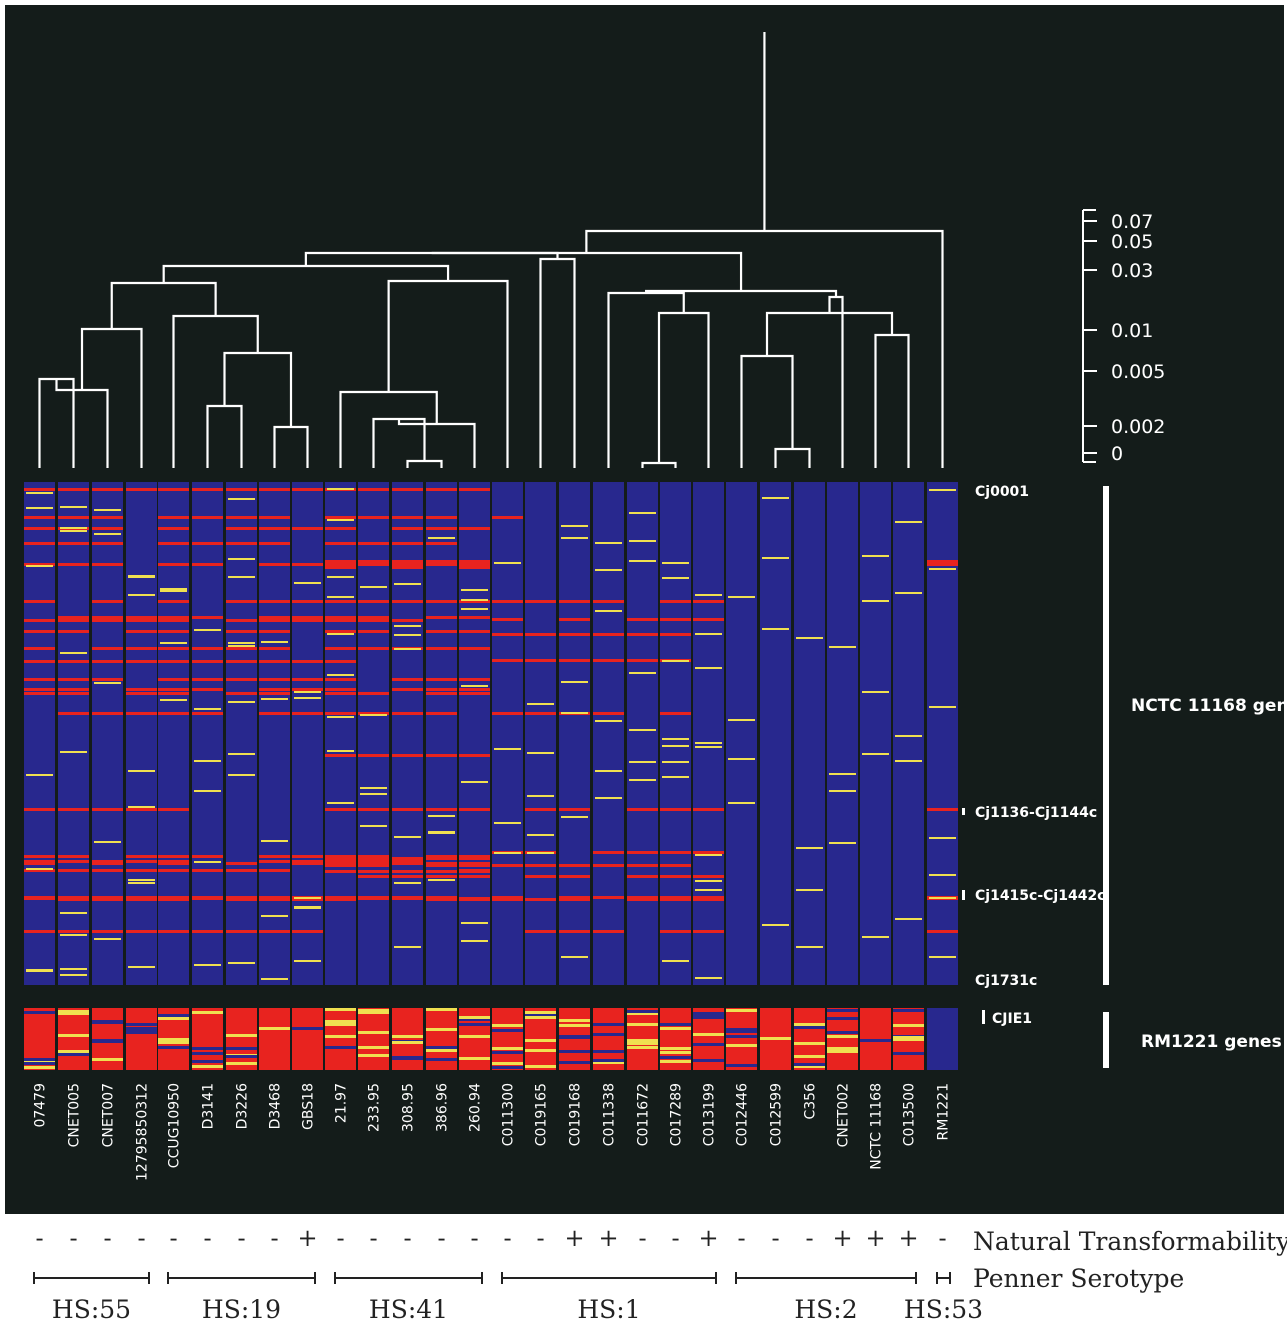 The image size is (1287, 1324). I want to click on region-marker, so click(963, 811).